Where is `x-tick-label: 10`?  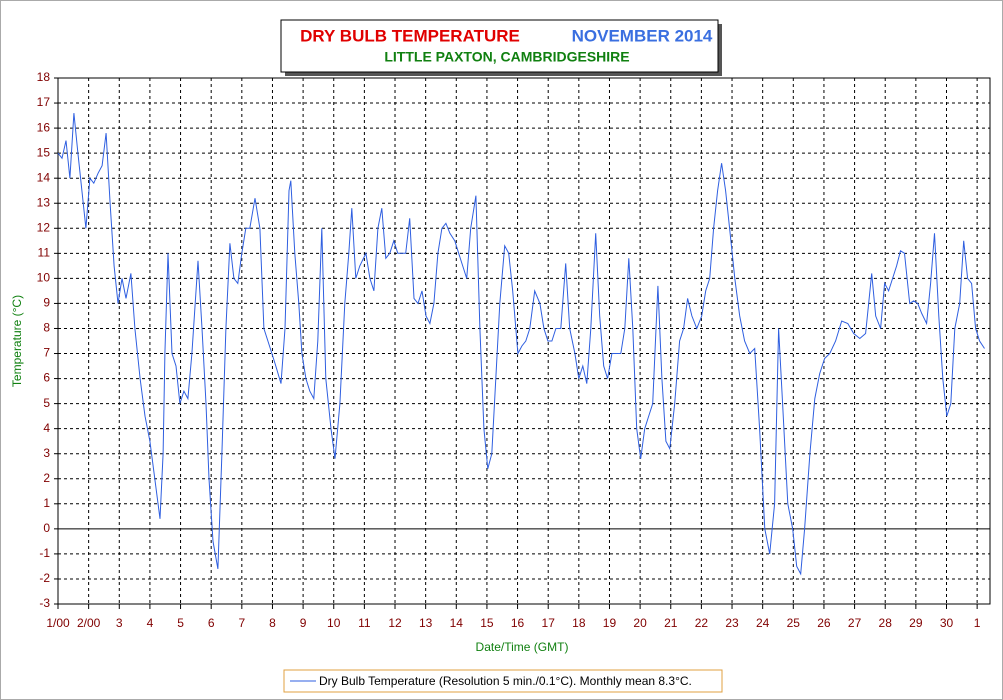 x-tick-label: 10 is located at coordinates (334, 623).